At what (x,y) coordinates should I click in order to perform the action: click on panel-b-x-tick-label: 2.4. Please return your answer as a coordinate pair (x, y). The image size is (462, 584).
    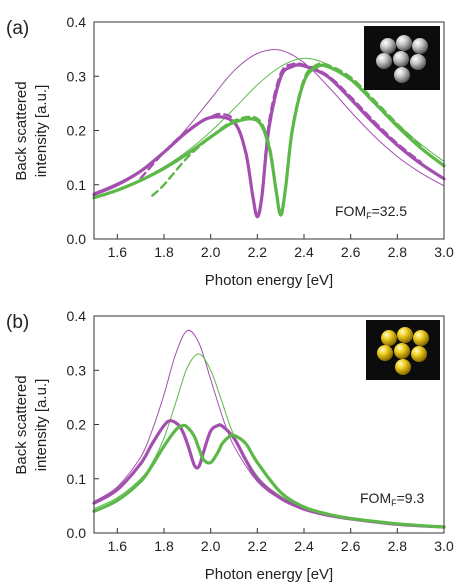
    Looking at the image, I should click on (304, 546).